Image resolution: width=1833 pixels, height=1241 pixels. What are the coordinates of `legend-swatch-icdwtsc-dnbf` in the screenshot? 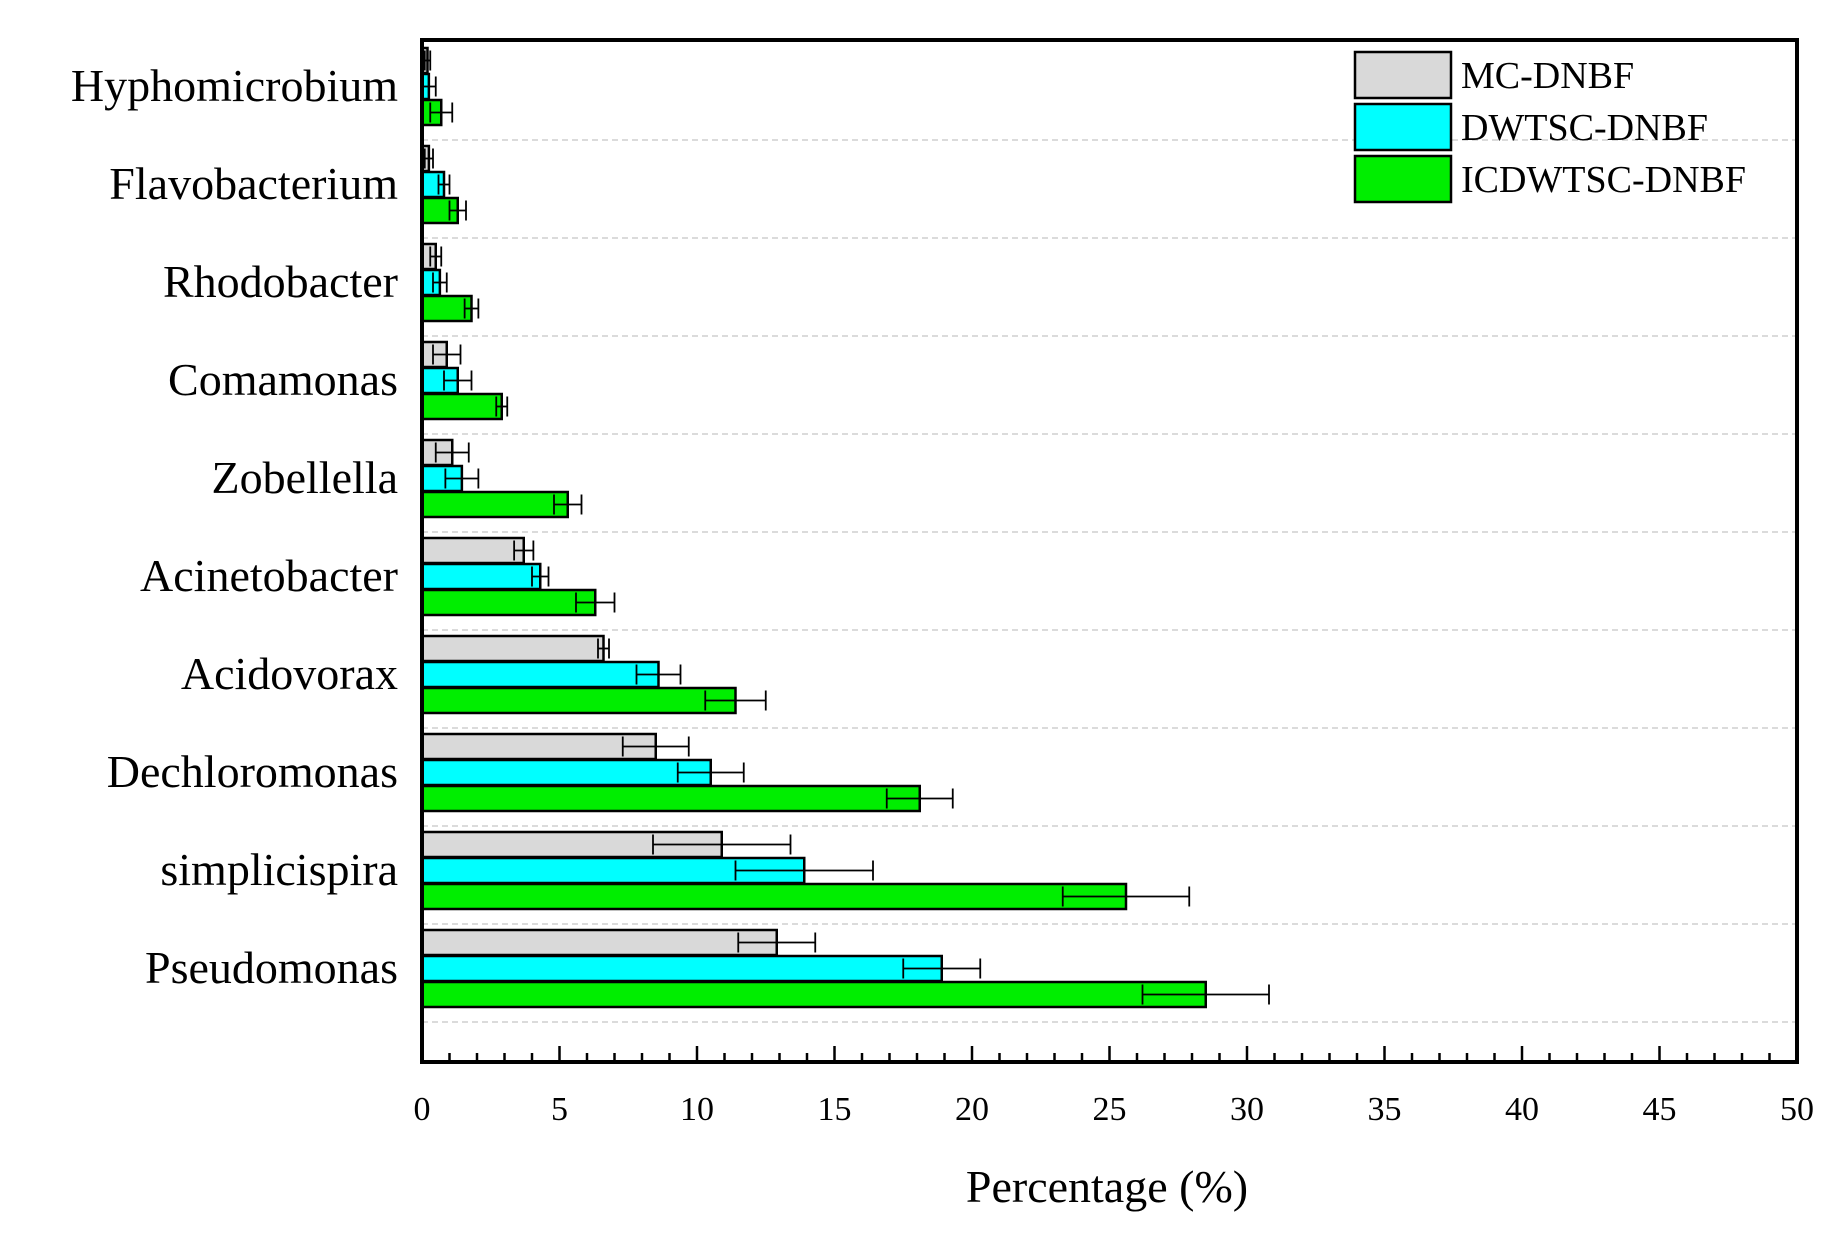 It's located at (1403, 179).